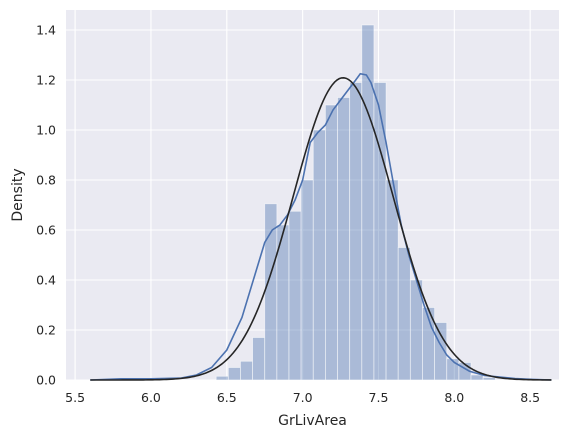  I want to click on y-tick-label: 1.0, so click(46, 130).